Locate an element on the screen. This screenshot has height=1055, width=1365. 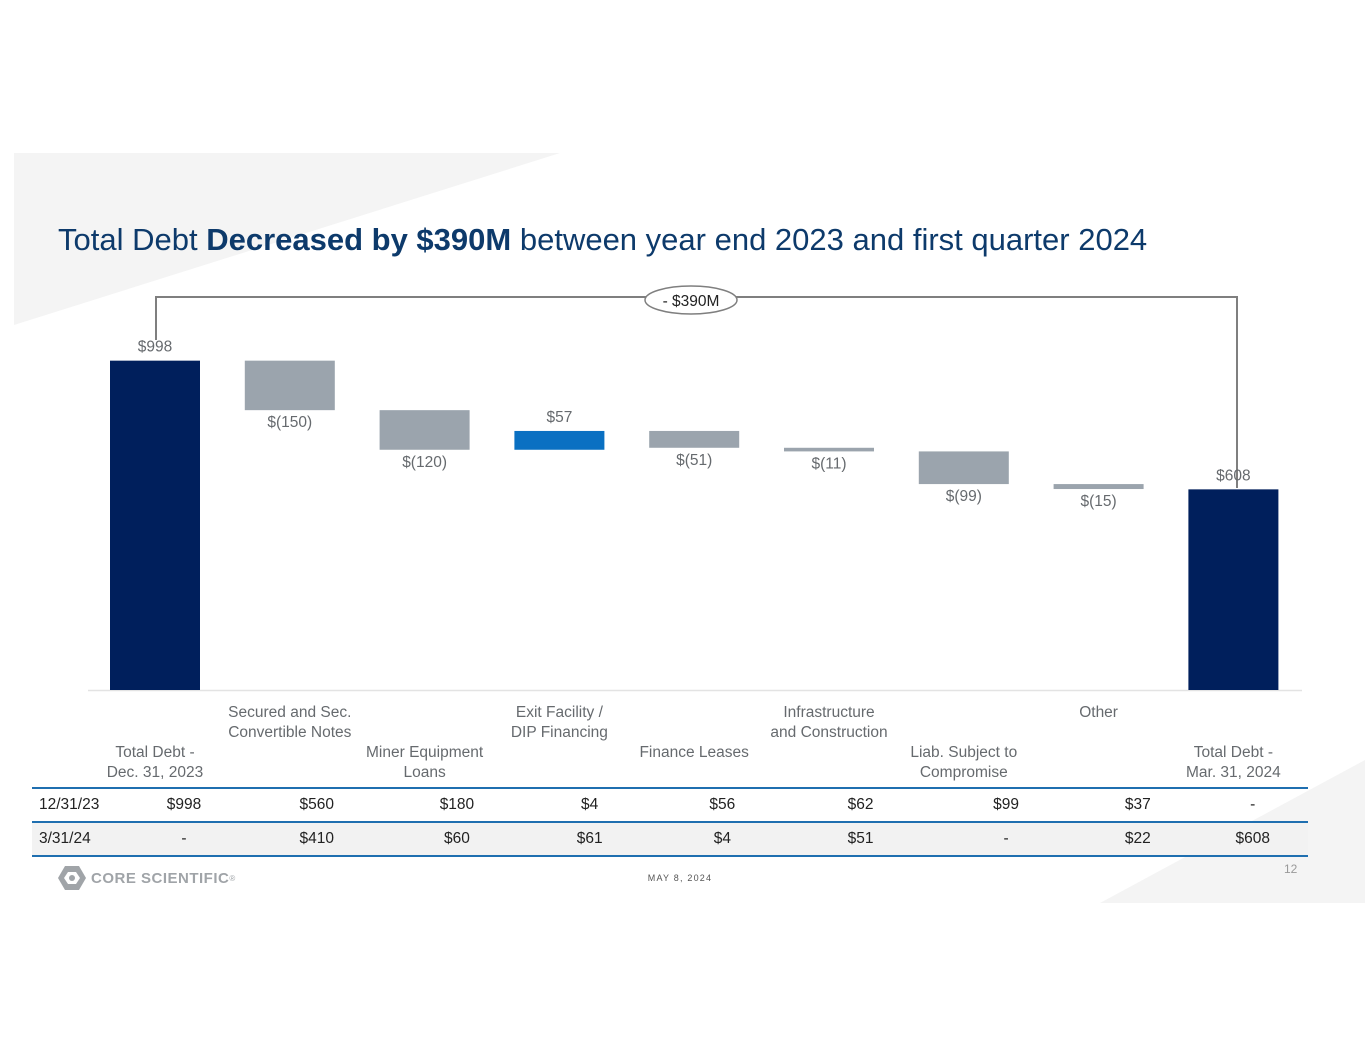
category-label-2: Miner Equipment Loans is located at coordinates (425, 762).